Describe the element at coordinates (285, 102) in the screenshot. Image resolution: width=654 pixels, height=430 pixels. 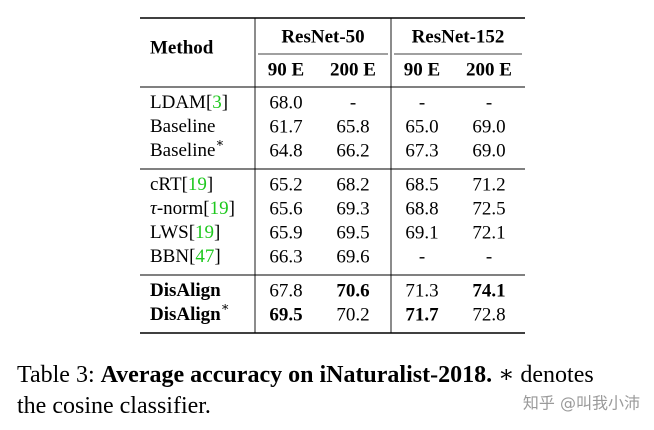
I see `value-cell: 68.0` at that location.